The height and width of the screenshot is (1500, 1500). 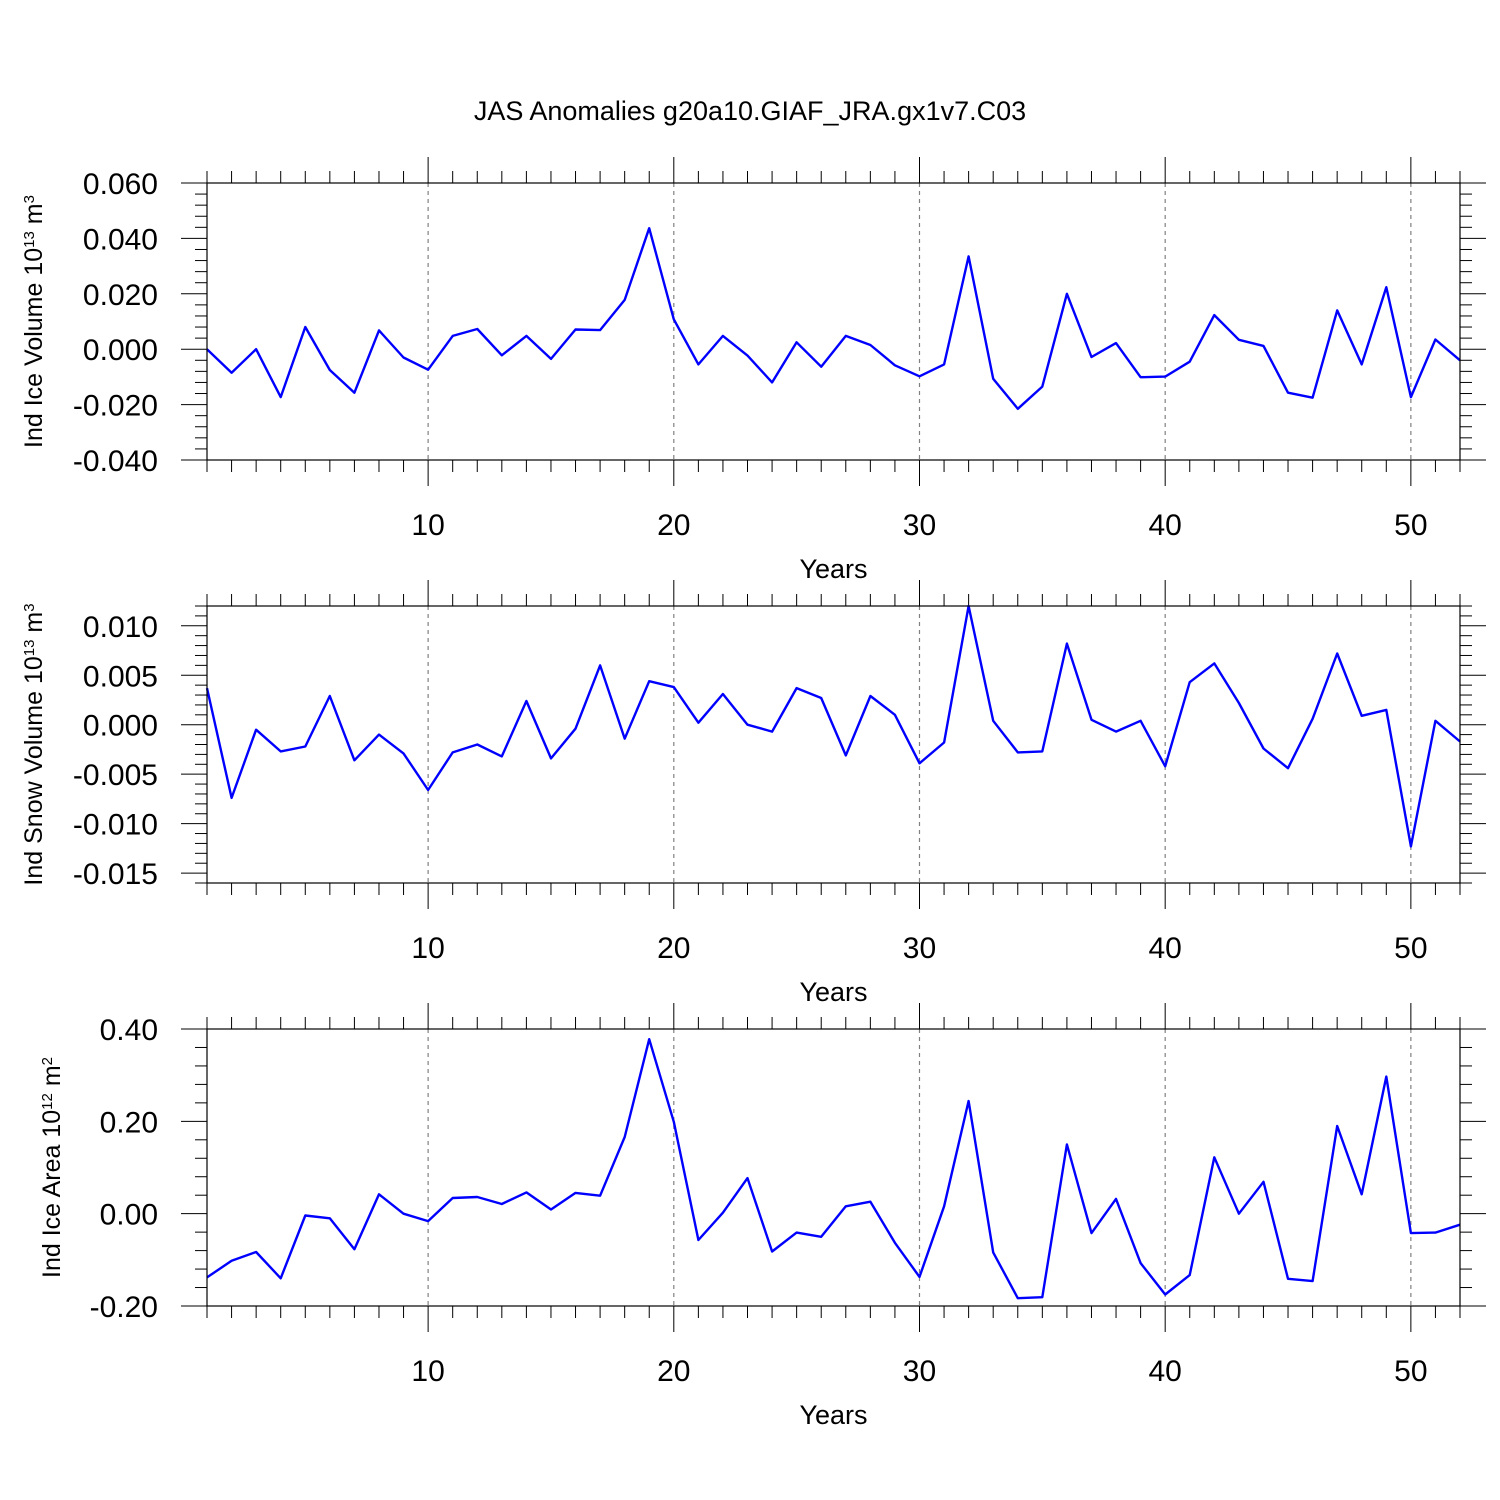 What do you see at coordinates (129, 1030) in the screenshot?
I see `y-tick-label: 0.40` at bounding box center [129, 1030].